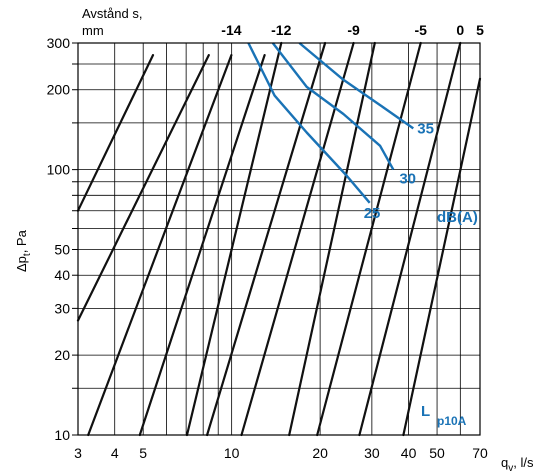  I want to click on y-axis-label: Δpt, Pa, so click(23, 250).